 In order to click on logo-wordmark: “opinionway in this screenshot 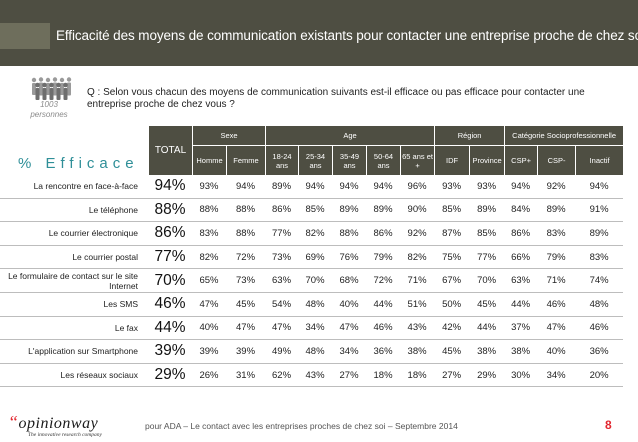, I will do `click(58, 422)`.